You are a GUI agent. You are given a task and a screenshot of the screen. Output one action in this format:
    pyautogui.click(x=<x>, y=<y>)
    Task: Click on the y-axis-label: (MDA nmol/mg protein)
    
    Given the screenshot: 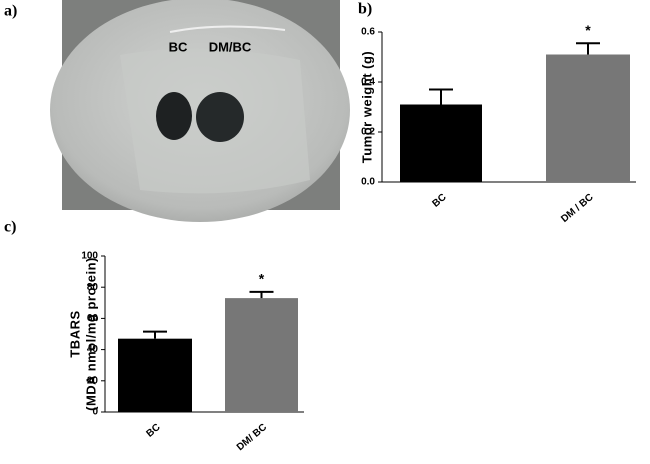 What is the action you would take?
    pyautogui.click(x=90, y=334)
    